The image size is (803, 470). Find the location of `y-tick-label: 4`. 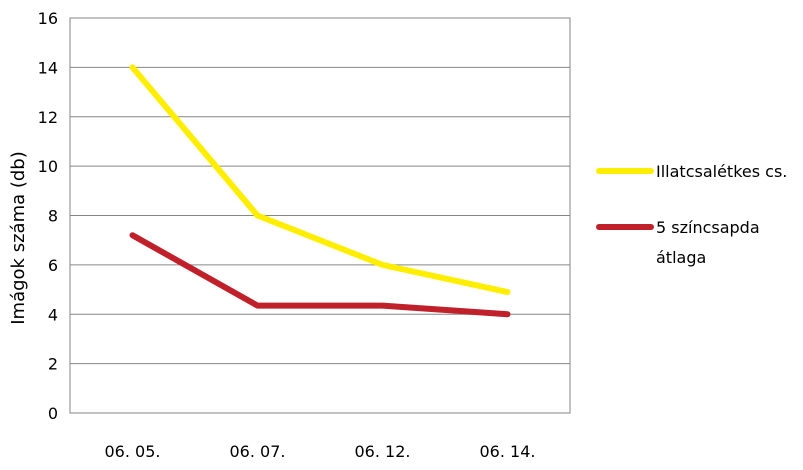

y-tick-label: 4 is located at coordinates (53, 314).